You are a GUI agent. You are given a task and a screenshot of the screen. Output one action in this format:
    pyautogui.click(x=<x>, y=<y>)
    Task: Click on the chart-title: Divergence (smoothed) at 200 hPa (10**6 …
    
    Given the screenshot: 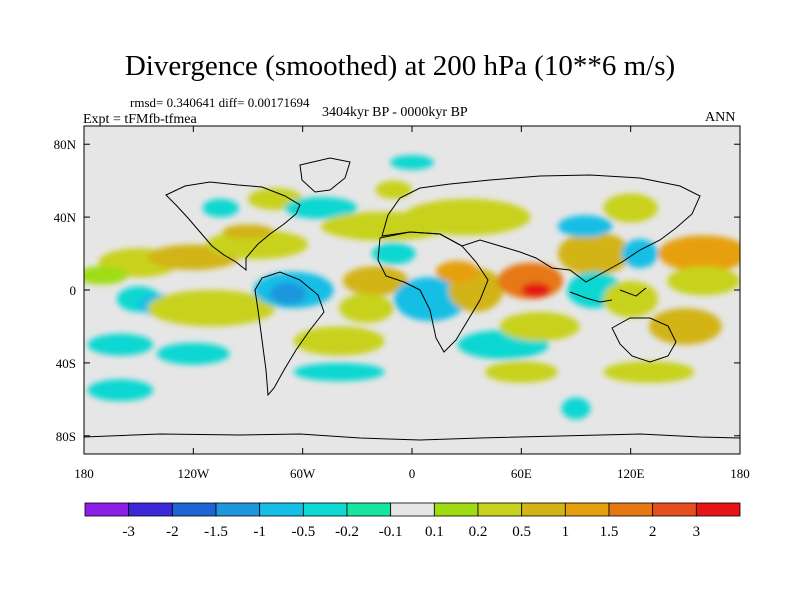 What is the action you would take?
    pyautogui.click(x=400, y=66)
    